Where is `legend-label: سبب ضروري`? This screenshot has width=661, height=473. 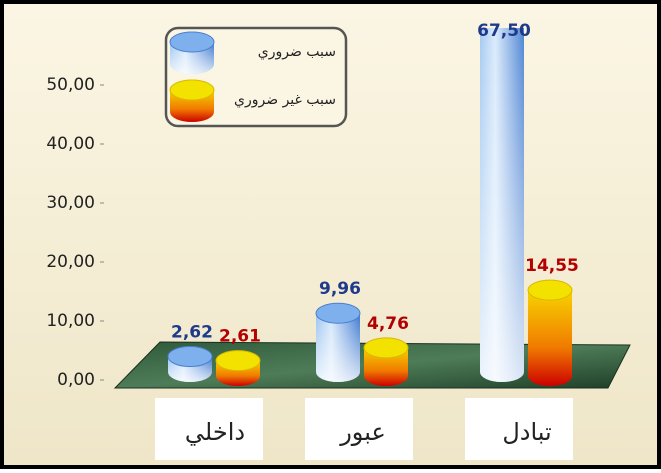
legend-label: سبب ضروري is located at coordinates (297, 52).